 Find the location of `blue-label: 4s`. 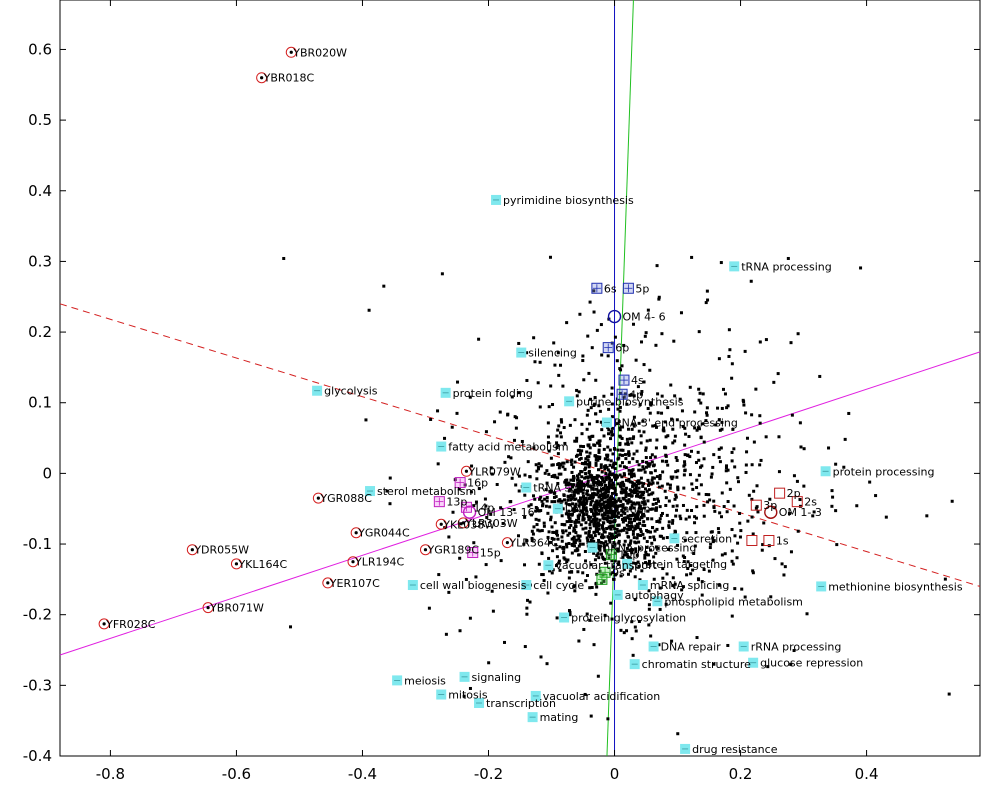

blue-label: 4s is located at coordinates (637, 380).